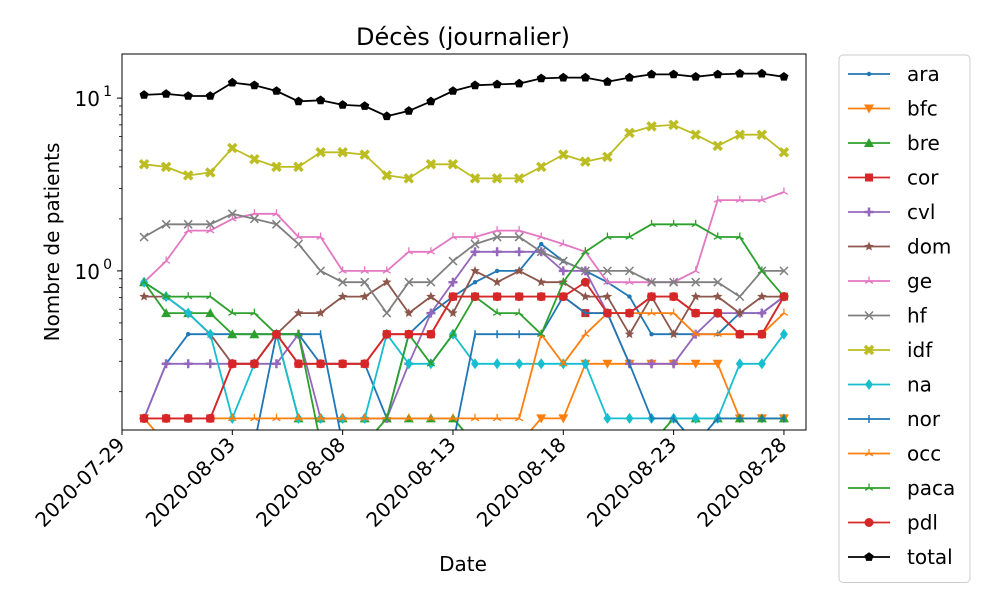 The height and width of the screenshot is (600, 1000). I want to click on legend-item-pdl: pdl, so click(893, 523).